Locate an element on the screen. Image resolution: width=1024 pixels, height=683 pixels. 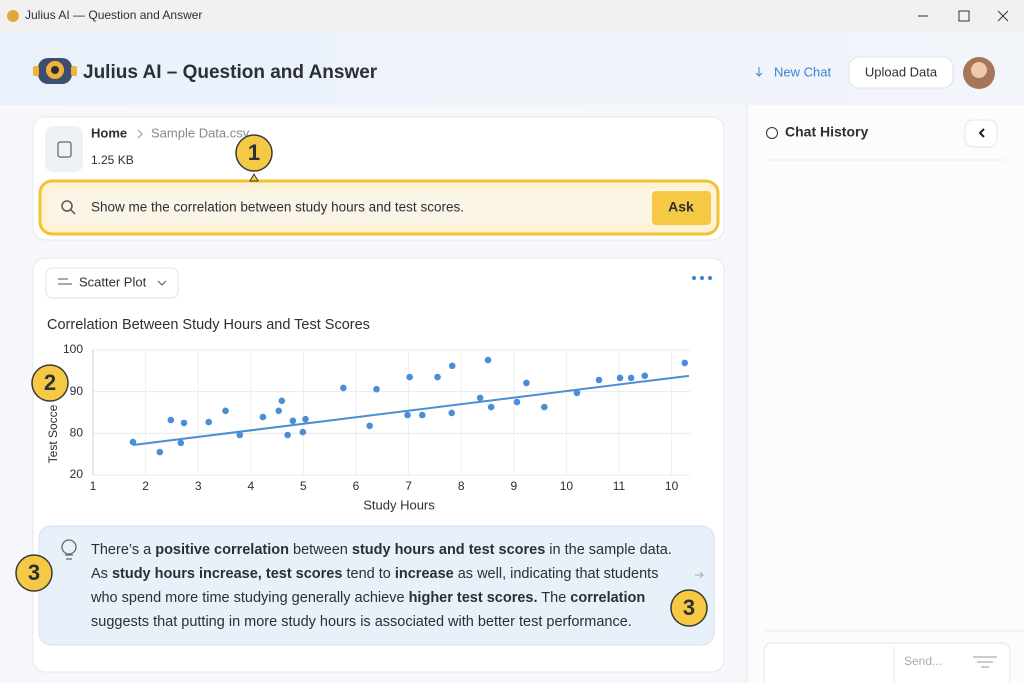
y-tick-label: 80 is located at coordinates (77, 433).